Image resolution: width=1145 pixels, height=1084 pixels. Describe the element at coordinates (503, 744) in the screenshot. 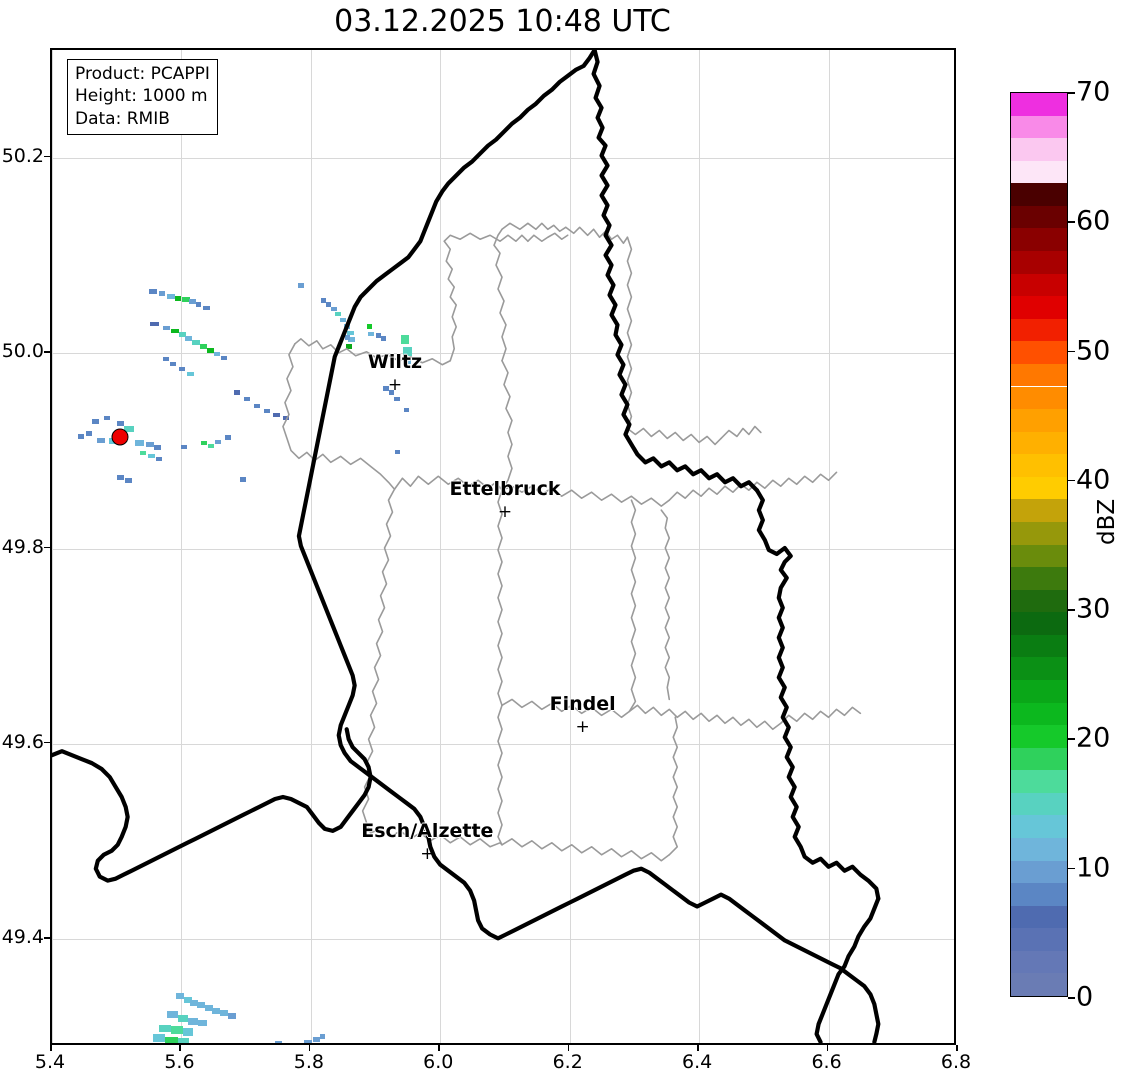

I see `gridline-horizontal` at that location.